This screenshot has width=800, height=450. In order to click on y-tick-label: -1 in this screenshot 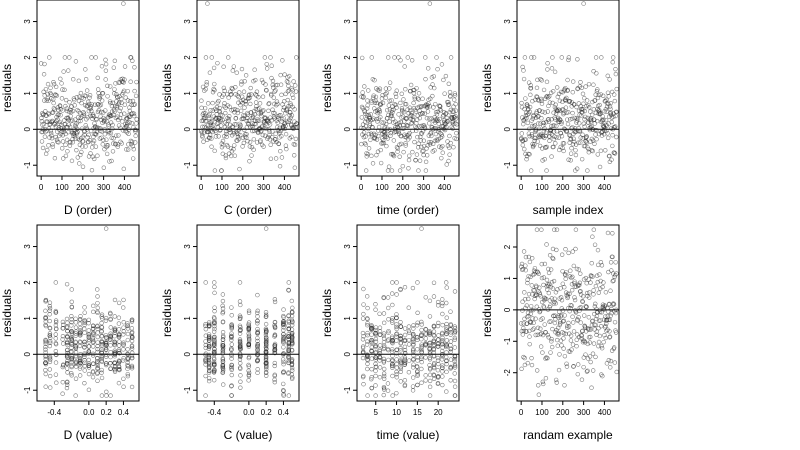, I will do `click(347, 390)`.